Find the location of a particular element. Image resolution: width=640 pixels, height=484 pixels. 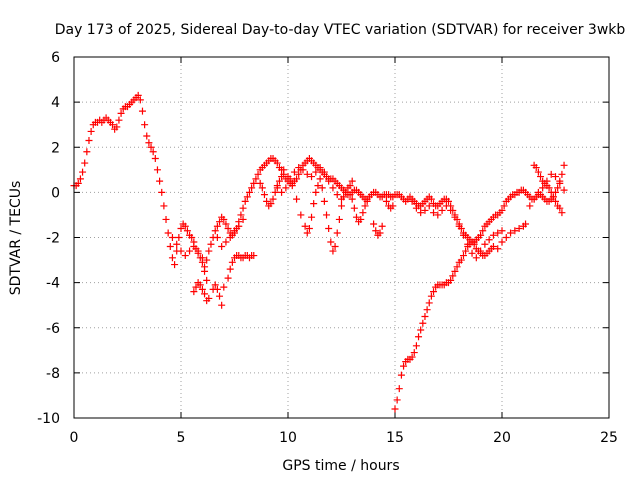

y-tick-label: -2 is located at coordinates (53, 239).